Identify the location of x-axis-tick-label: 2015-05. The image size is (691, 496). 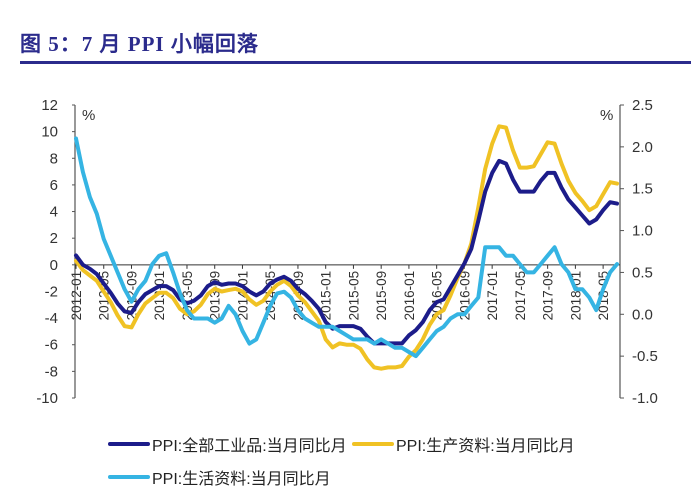
(353, 296).